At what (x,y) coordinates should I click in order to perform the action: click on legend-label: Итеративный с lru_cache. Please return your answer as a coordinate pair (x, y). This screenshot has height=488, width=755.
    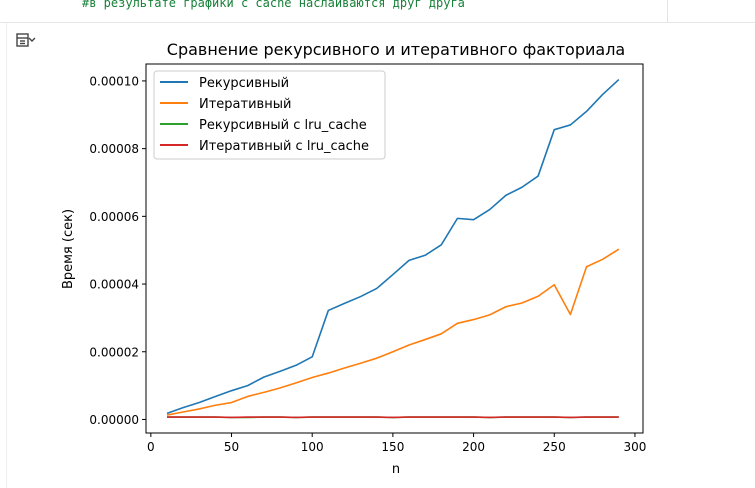
    Looking at the image, I should click on (284, 146).